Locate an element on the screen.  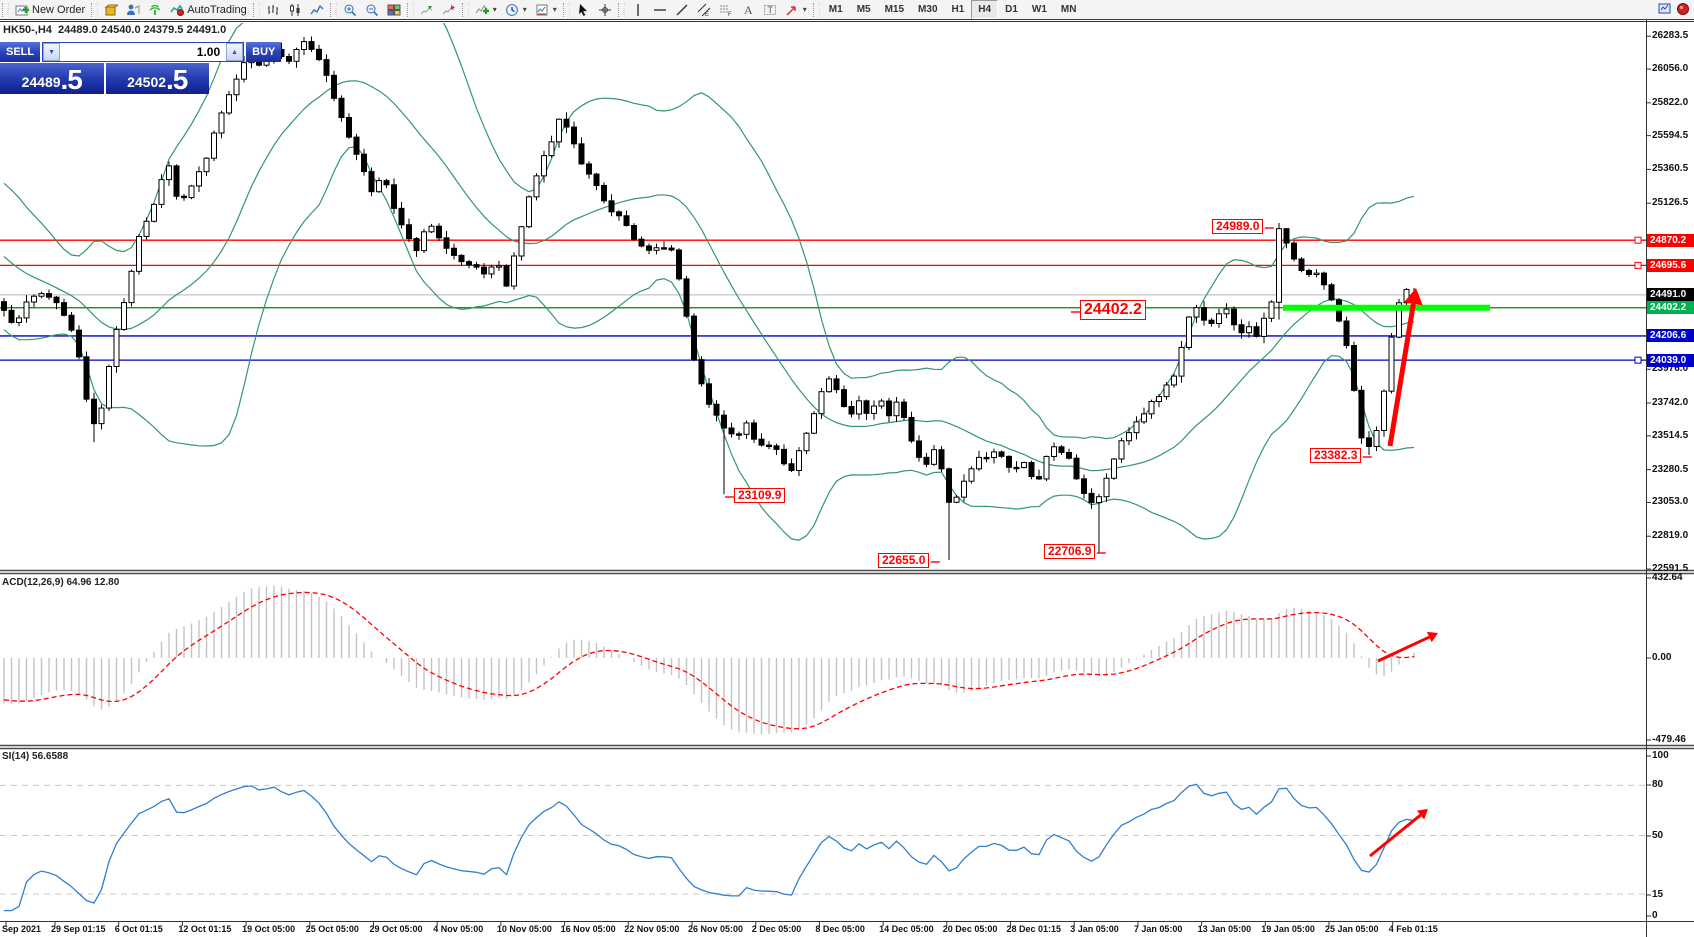
time-axis-label: 19 Jan 05:00 is located at coordinates (1288, 929).